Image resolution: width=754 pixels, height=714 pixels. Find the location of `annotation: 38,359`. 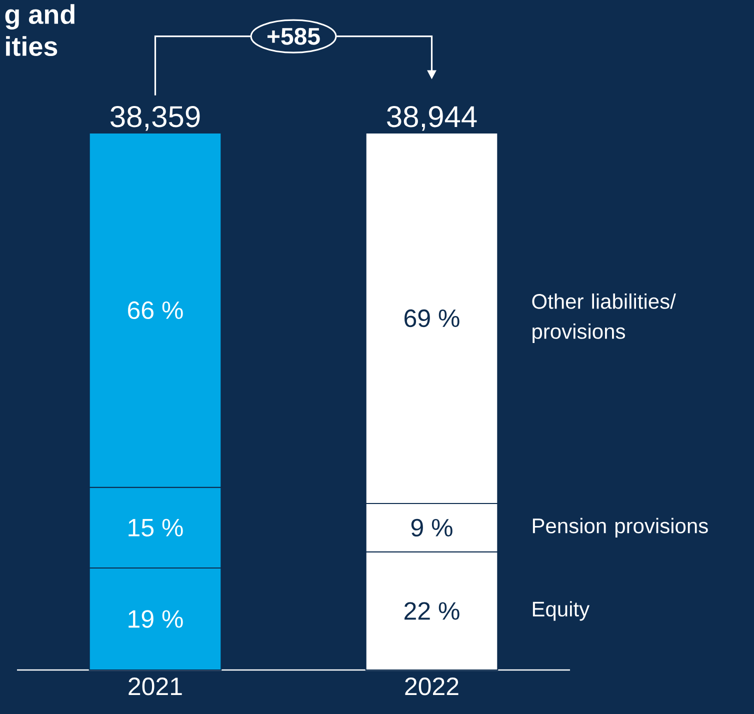

annotation: 38,359 is located at coordinates (155, 118).